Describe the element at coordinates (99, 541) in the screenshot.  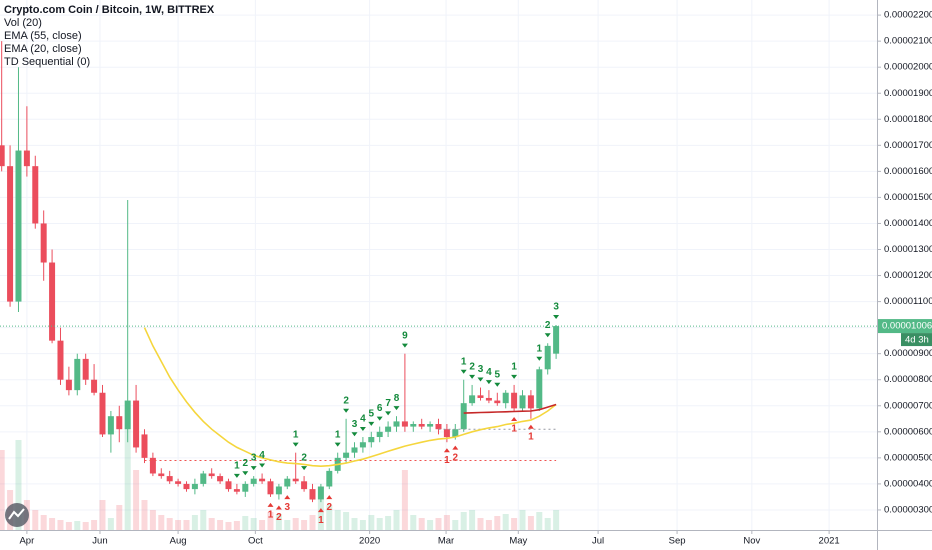
I see `x-tick-label: Jun` at that location.